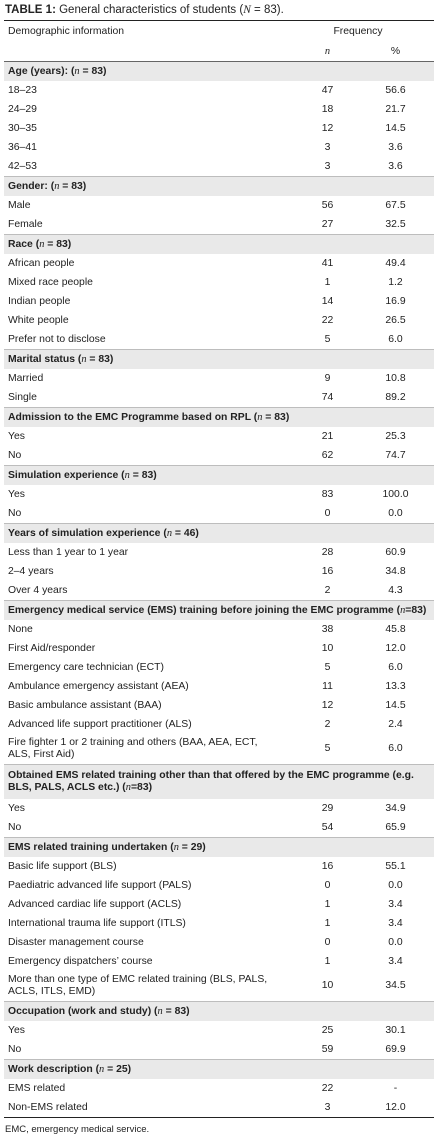 The height and width of the screenshot is (1135, 438). What do you see at coordinates (327, 1049) in the screenshot?
I see `row-n: 59` at bounding box center [327, 1049].